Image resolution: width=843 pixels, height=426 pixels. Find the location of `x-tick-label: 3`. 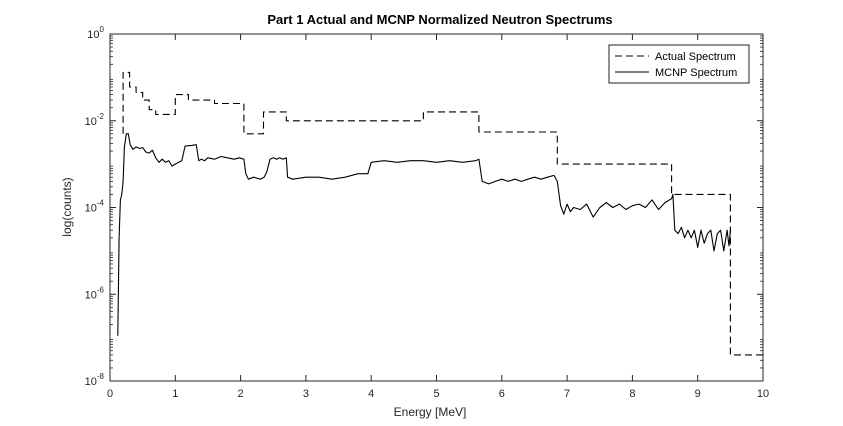

x-tick-label: 3 is located at coordinates (306, 394).